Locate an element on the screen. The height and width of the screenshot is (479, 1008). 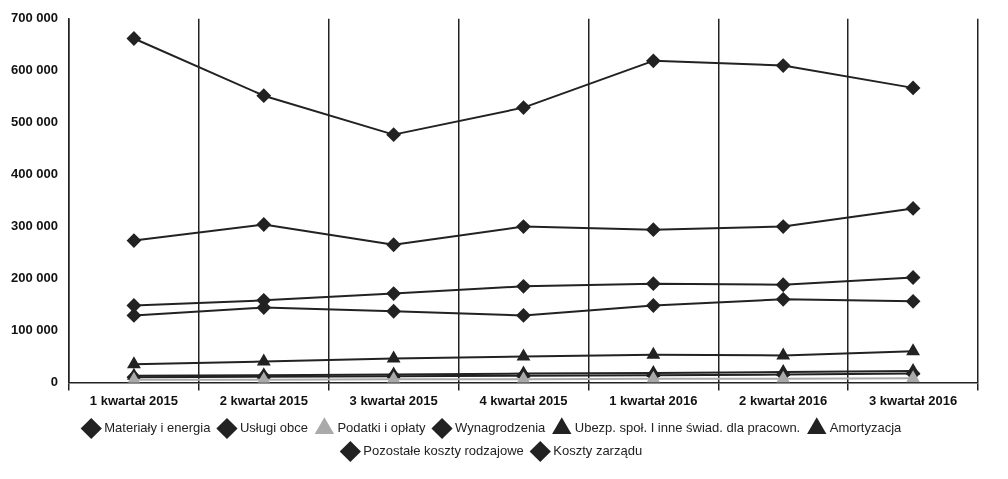
y-tick-label: 100 000 is located at coordinates (34, 330).